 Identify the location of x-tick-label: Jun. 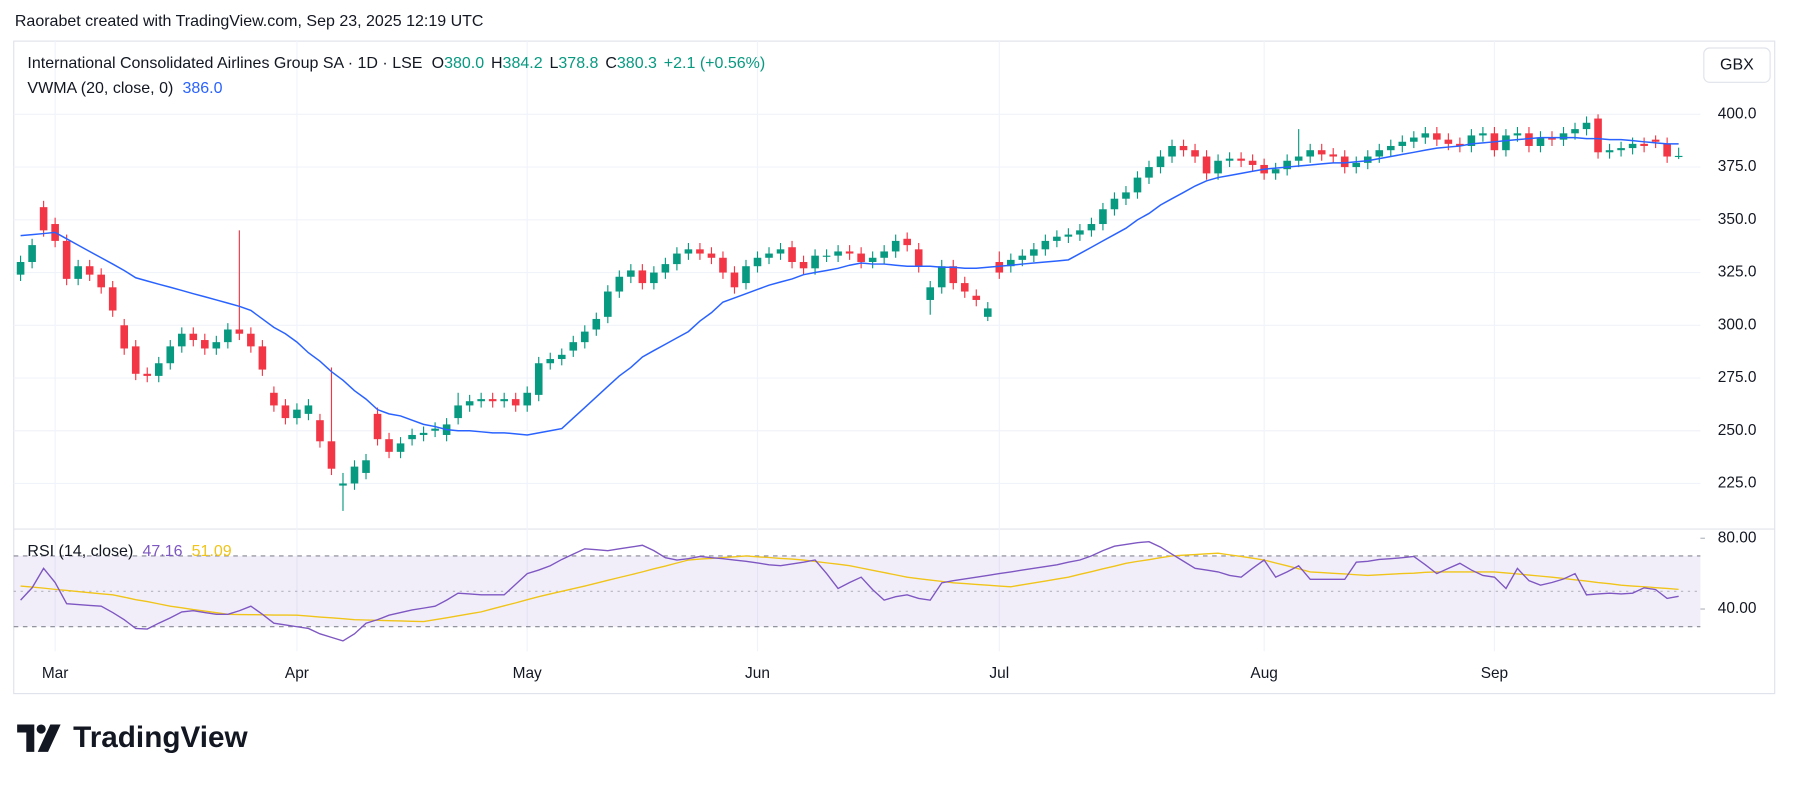
(757, 673).